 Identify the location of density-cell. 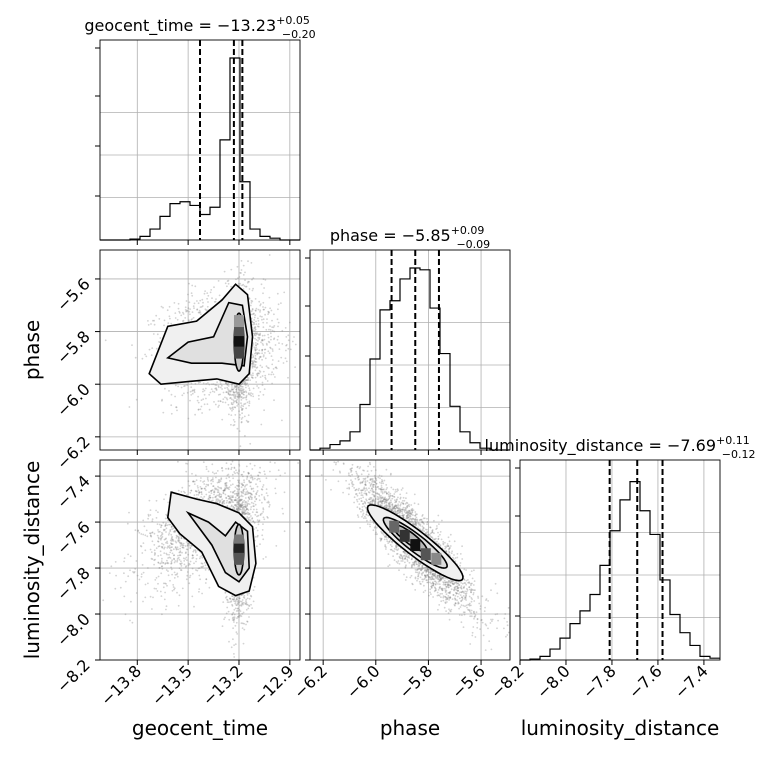
(238, 331).